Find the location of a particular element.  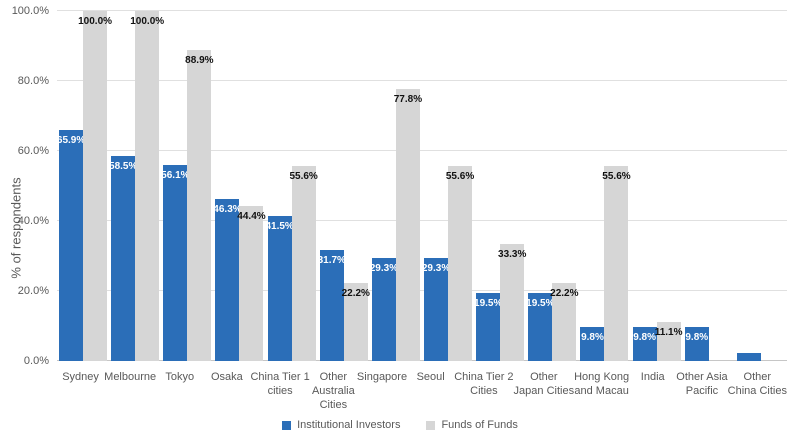

bar-funds-of-funds-other-australia-cities: 22.2% is located at coordinates (355, 322).